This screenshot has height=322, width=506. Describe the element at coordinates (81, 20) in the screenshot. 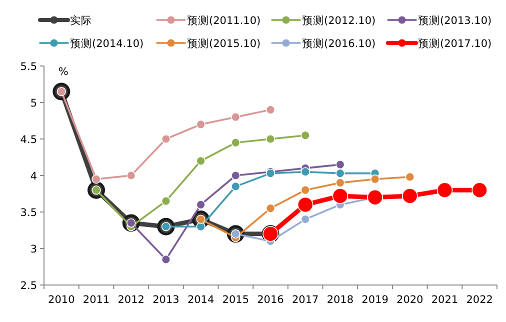

I see `legend-label: 实际` at that location.